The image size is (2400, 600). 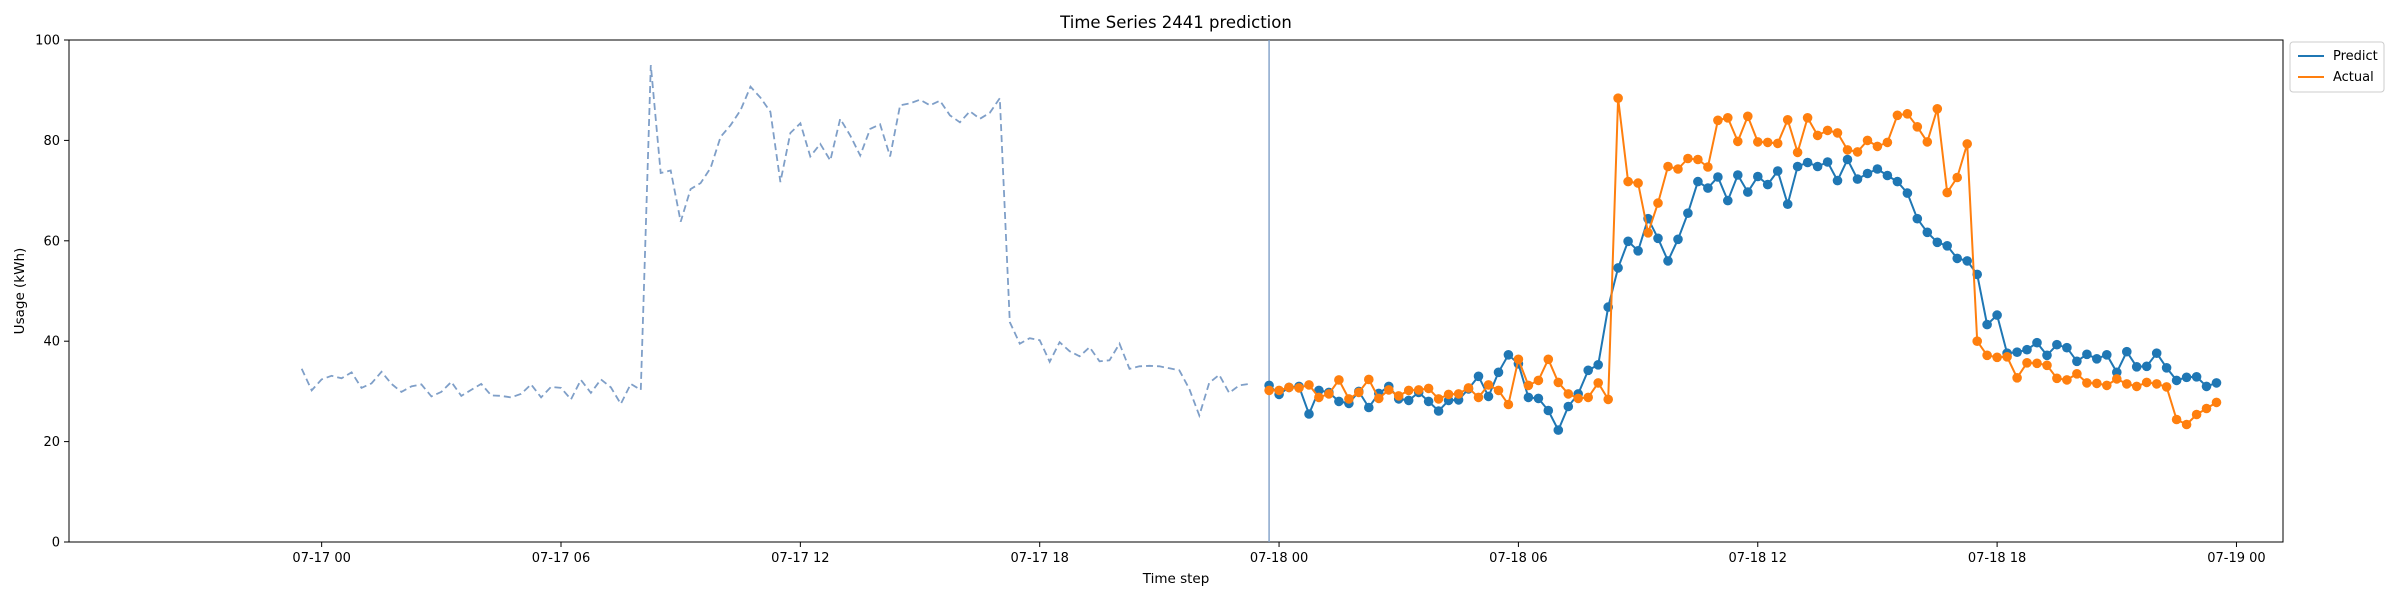 What do you see at coordinates (1279, 558) in the screenshot?
I see `x-tick-label: 07-18 00` at bounding box center [1279, 558].